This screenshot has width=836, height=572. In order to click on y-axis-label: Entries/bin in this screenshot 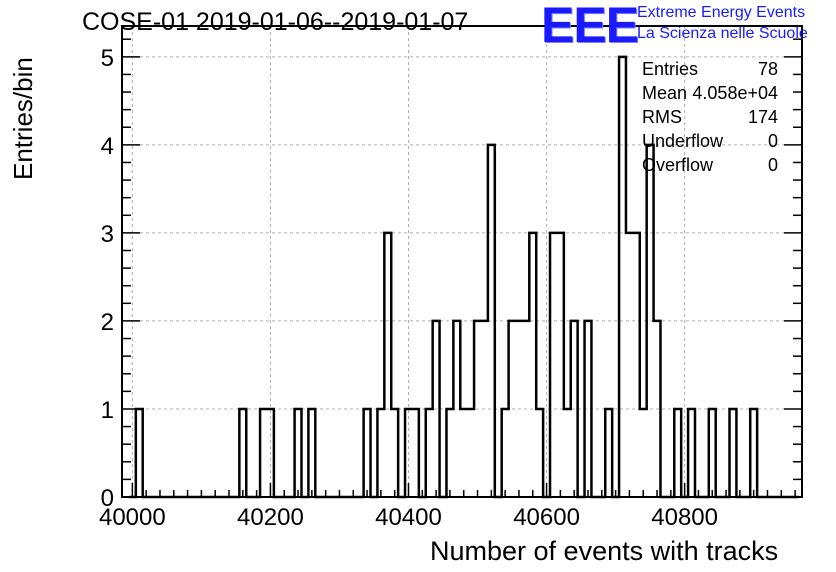, I will do `click(23, 118)`.